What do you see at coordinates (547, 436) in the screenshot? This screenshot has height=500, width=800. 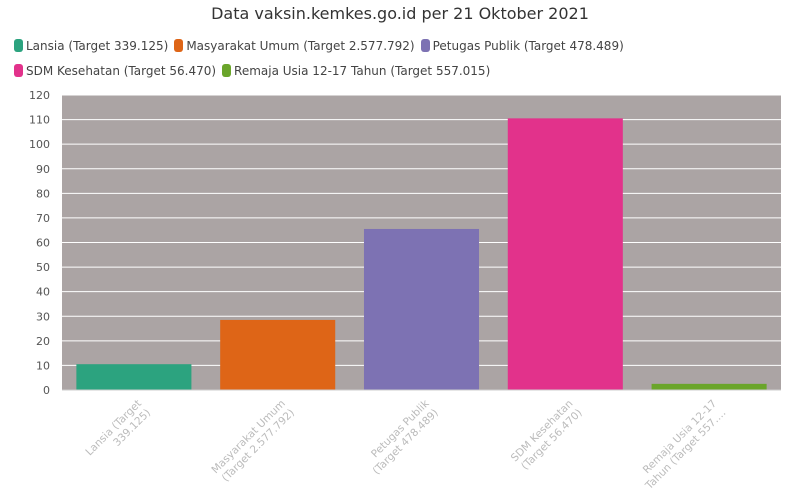 I see `x-tick-label: SDM Kesehatan(Target 56.470)` at bounding box center [547, 436].